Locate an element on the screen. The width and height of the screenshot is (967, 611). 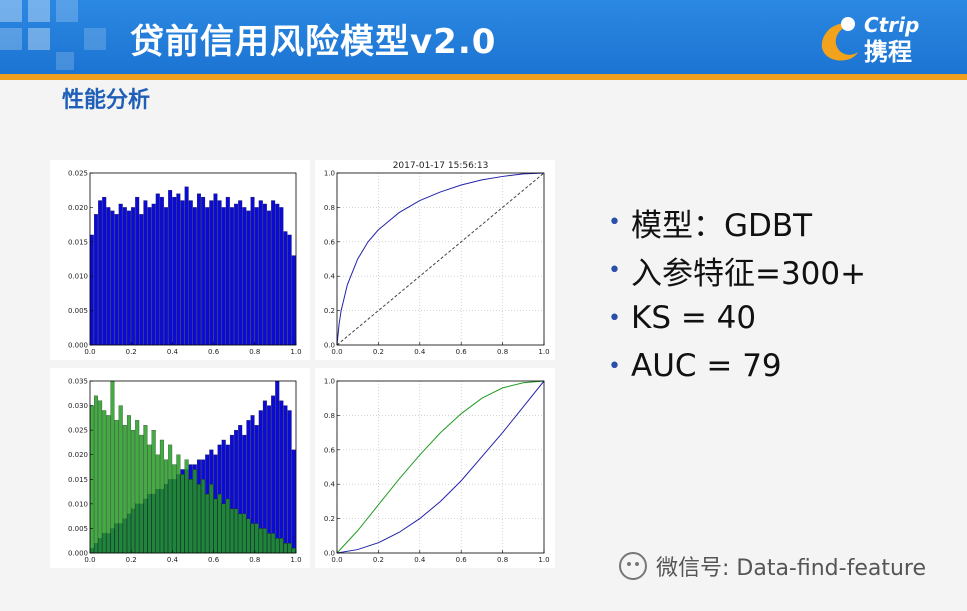
y-tick-label: 0.8 is located at coordinates (329, 208).